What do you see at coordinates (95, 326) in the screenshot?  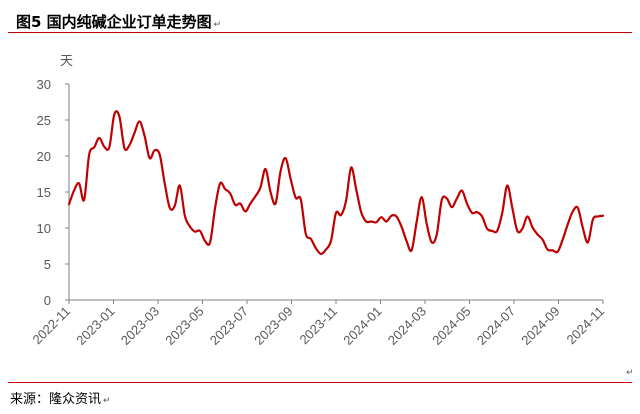 I see `x-tick-label: 2023-01` at bounding box center [95, 326].